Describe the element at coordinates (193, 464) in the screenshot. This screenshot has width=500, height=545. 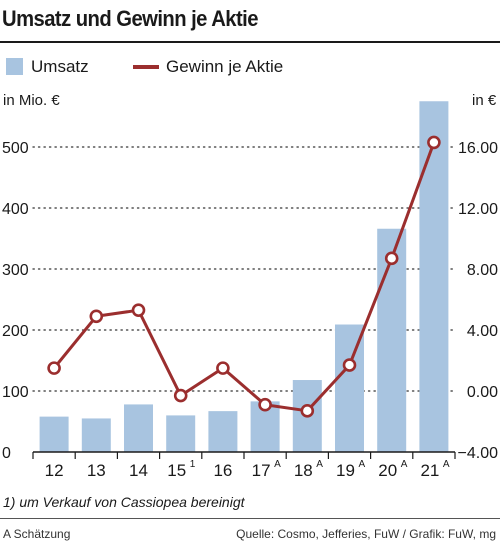
I see `x-tick-superscript: 1` at that location.